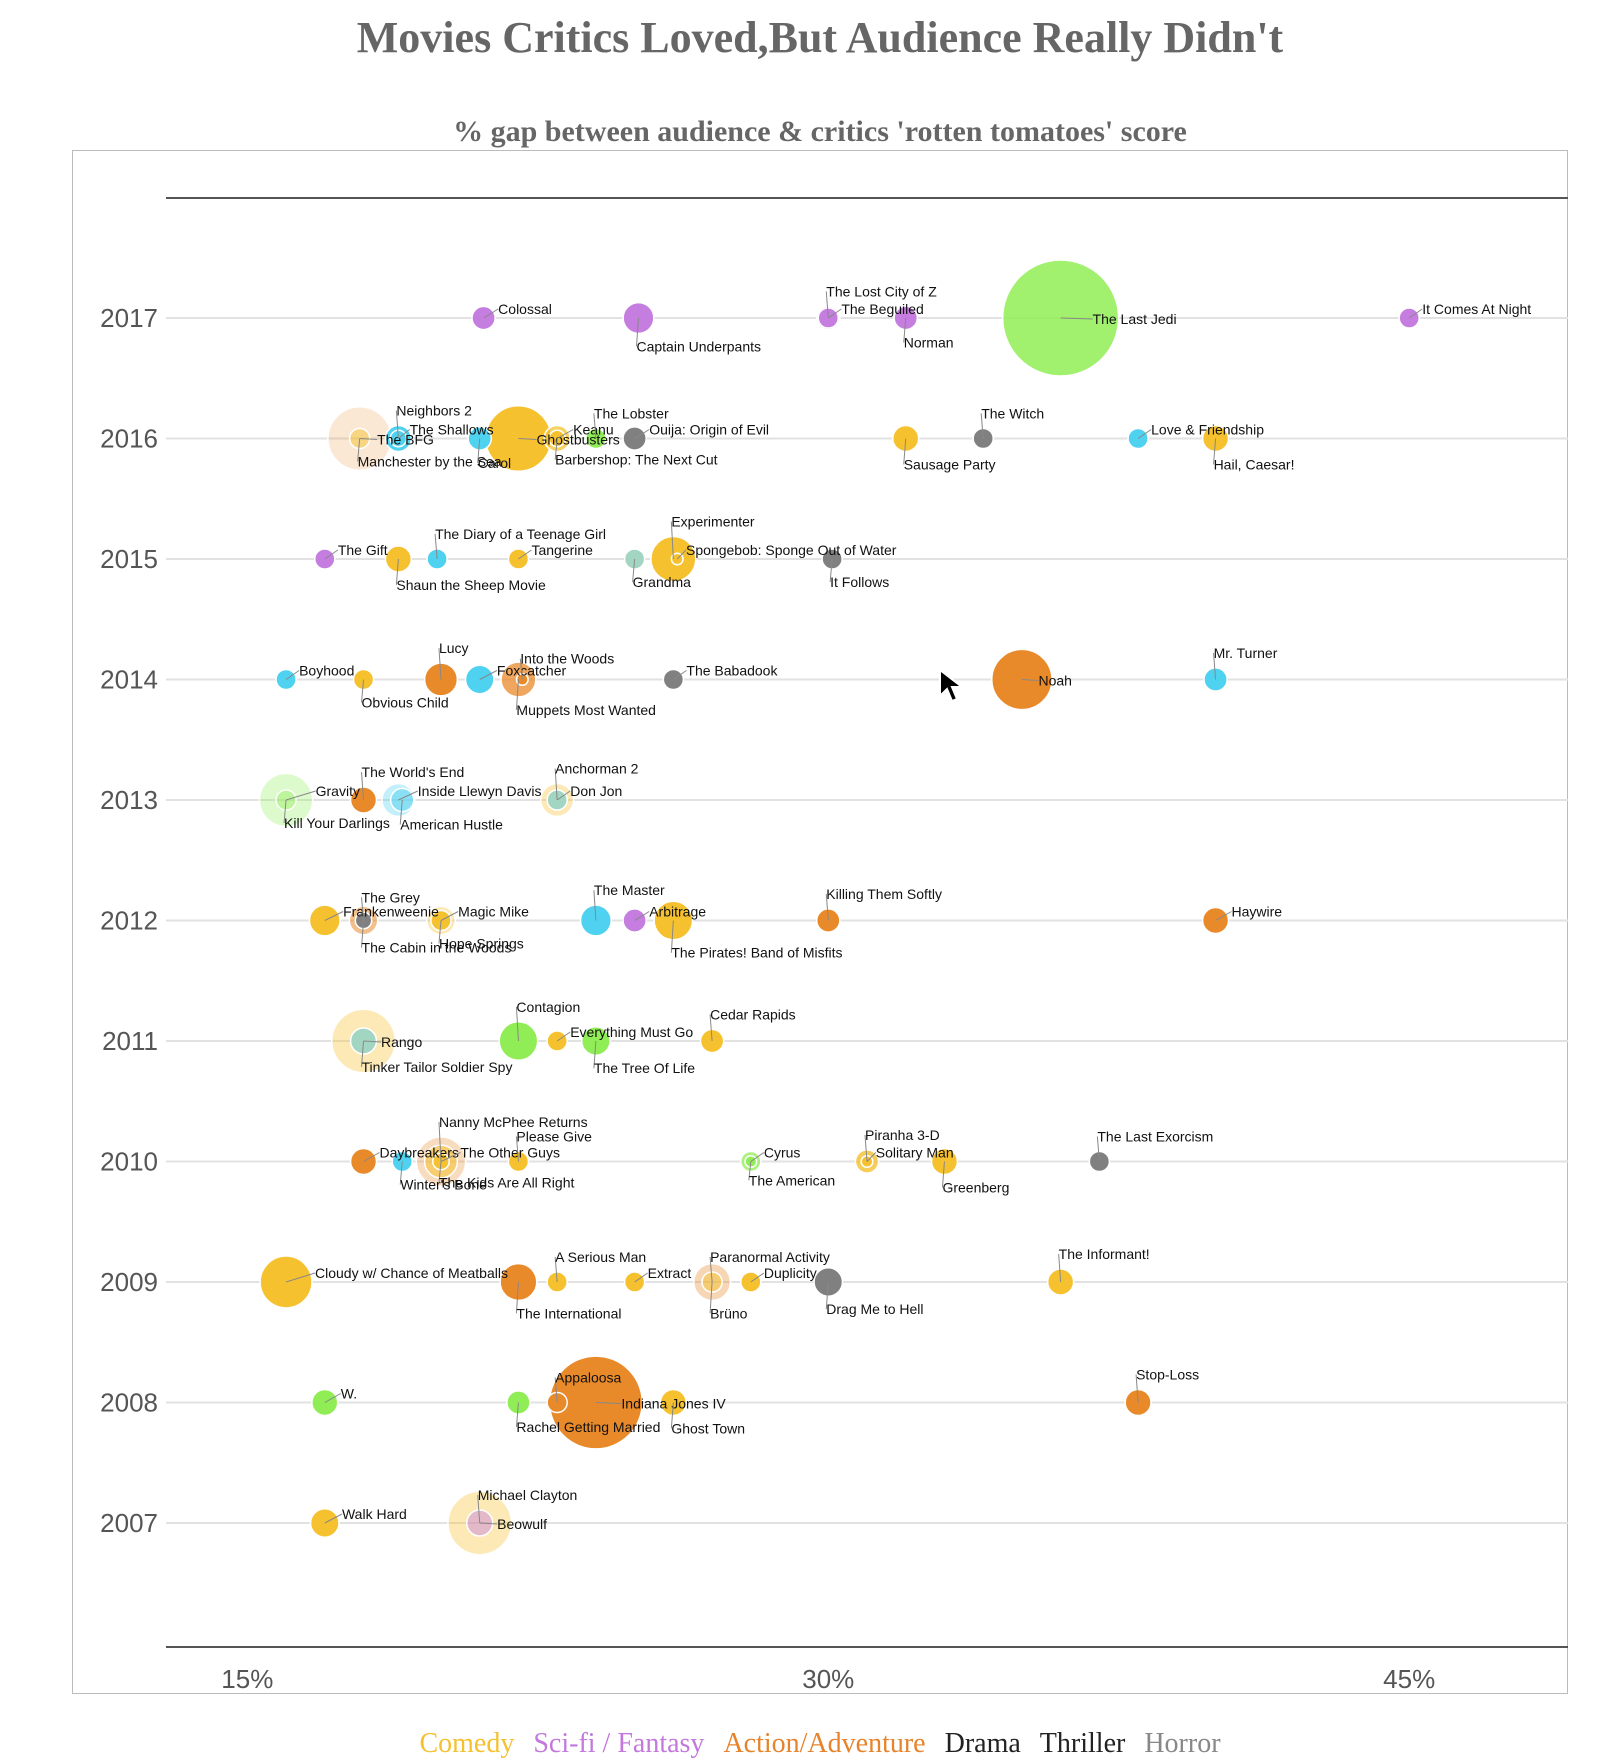 The image size is (1600, 1760). What do you see at coordinates (982, 1743) in the screenshot?
I see `legend-item-drama: Drama` at bounding box center [982, 1743].